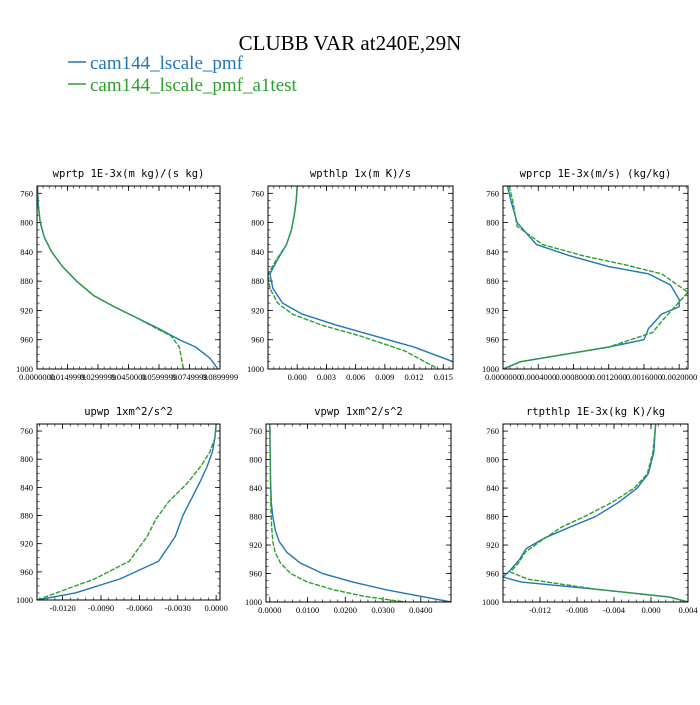 This screenshot has width=700, height=705. Describe the element at coordinates (326, 377) in the screenshot. I see `x-tick-label: 0.003` at that location.